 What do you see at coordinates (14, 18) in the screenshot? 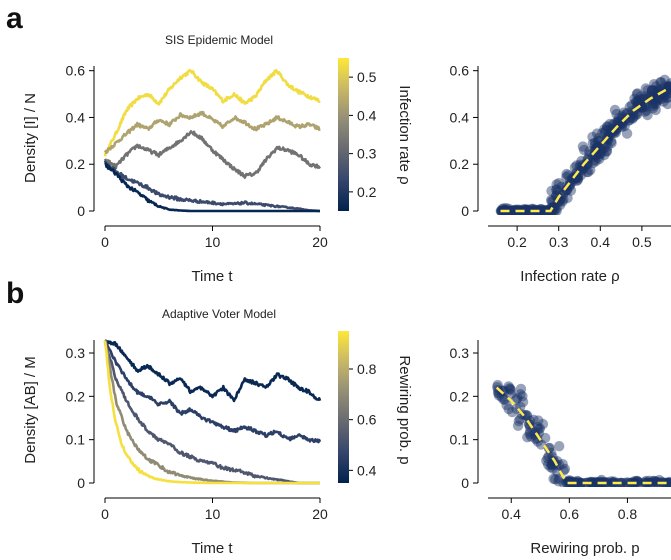
I see `panel-letter-a: a` at bounding box center [14, 18].